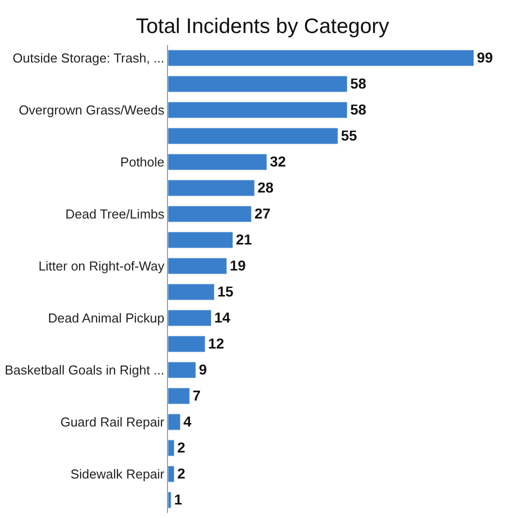 This screenshot has height=518, width=525. What do you see at coordinates (101, 266) in the screenshot?
I see `y-tick-label: Litter on Right-of-Way` at bounding box center [101, 266].